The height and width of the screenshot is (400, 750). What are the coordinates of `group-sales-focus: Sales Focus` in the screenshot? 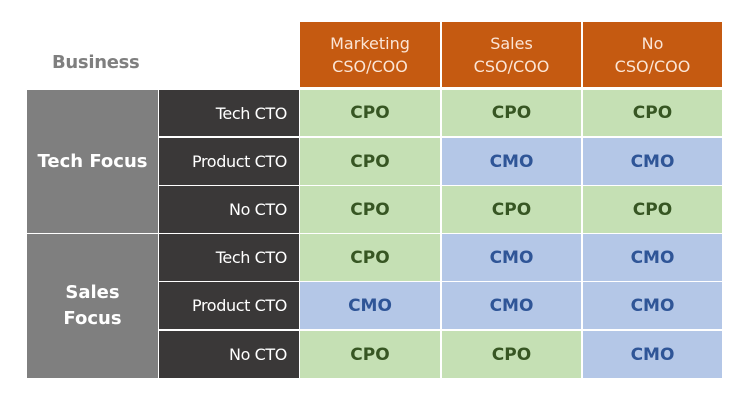 It's located at (92, 306).